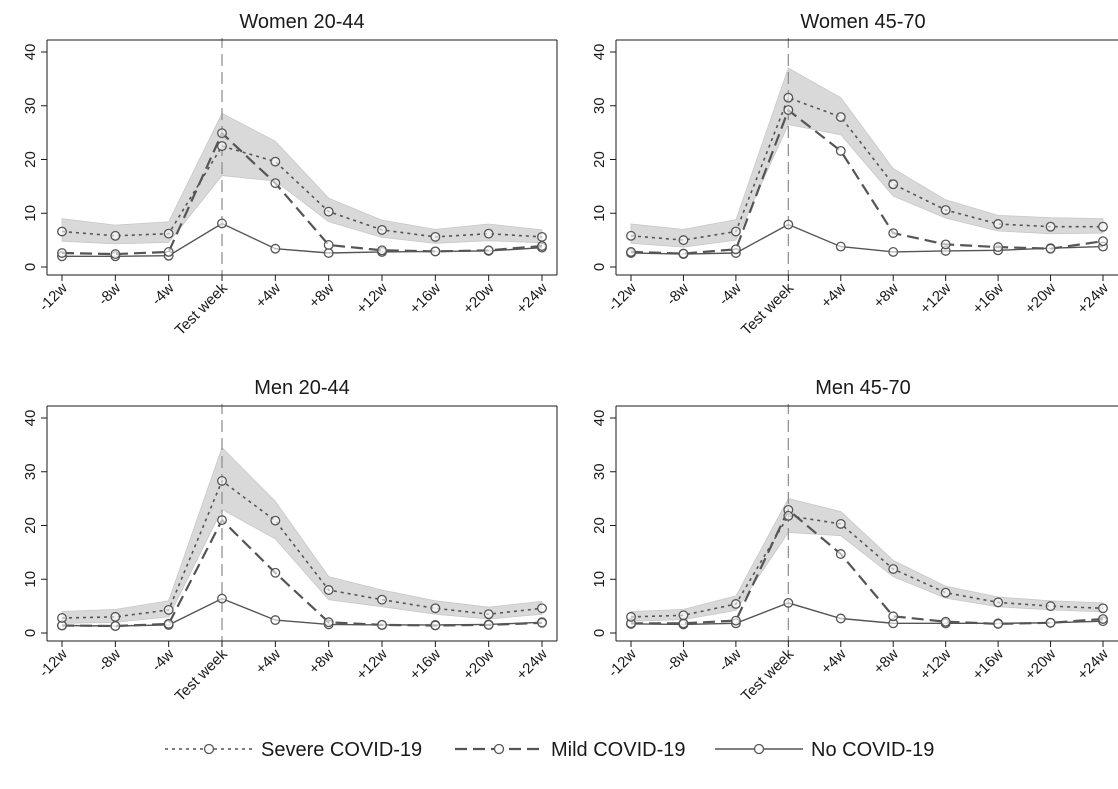 The width and height of the screenshot is (1118, 789). I want to click on x-tick-label: -4w, so click(730, 660).